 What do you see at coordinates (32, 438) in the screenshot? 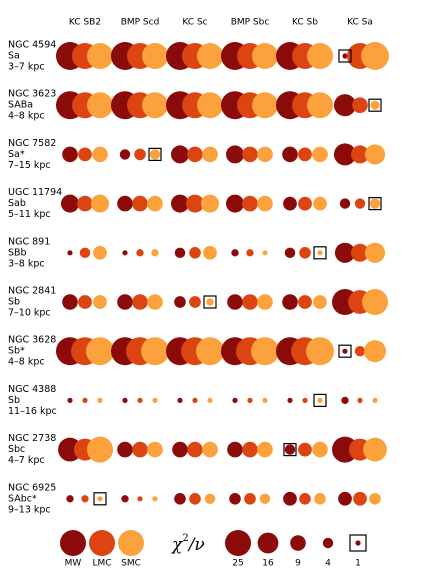
I see `galaxy-name: NGC 2738` at bounding box center [32, 438].